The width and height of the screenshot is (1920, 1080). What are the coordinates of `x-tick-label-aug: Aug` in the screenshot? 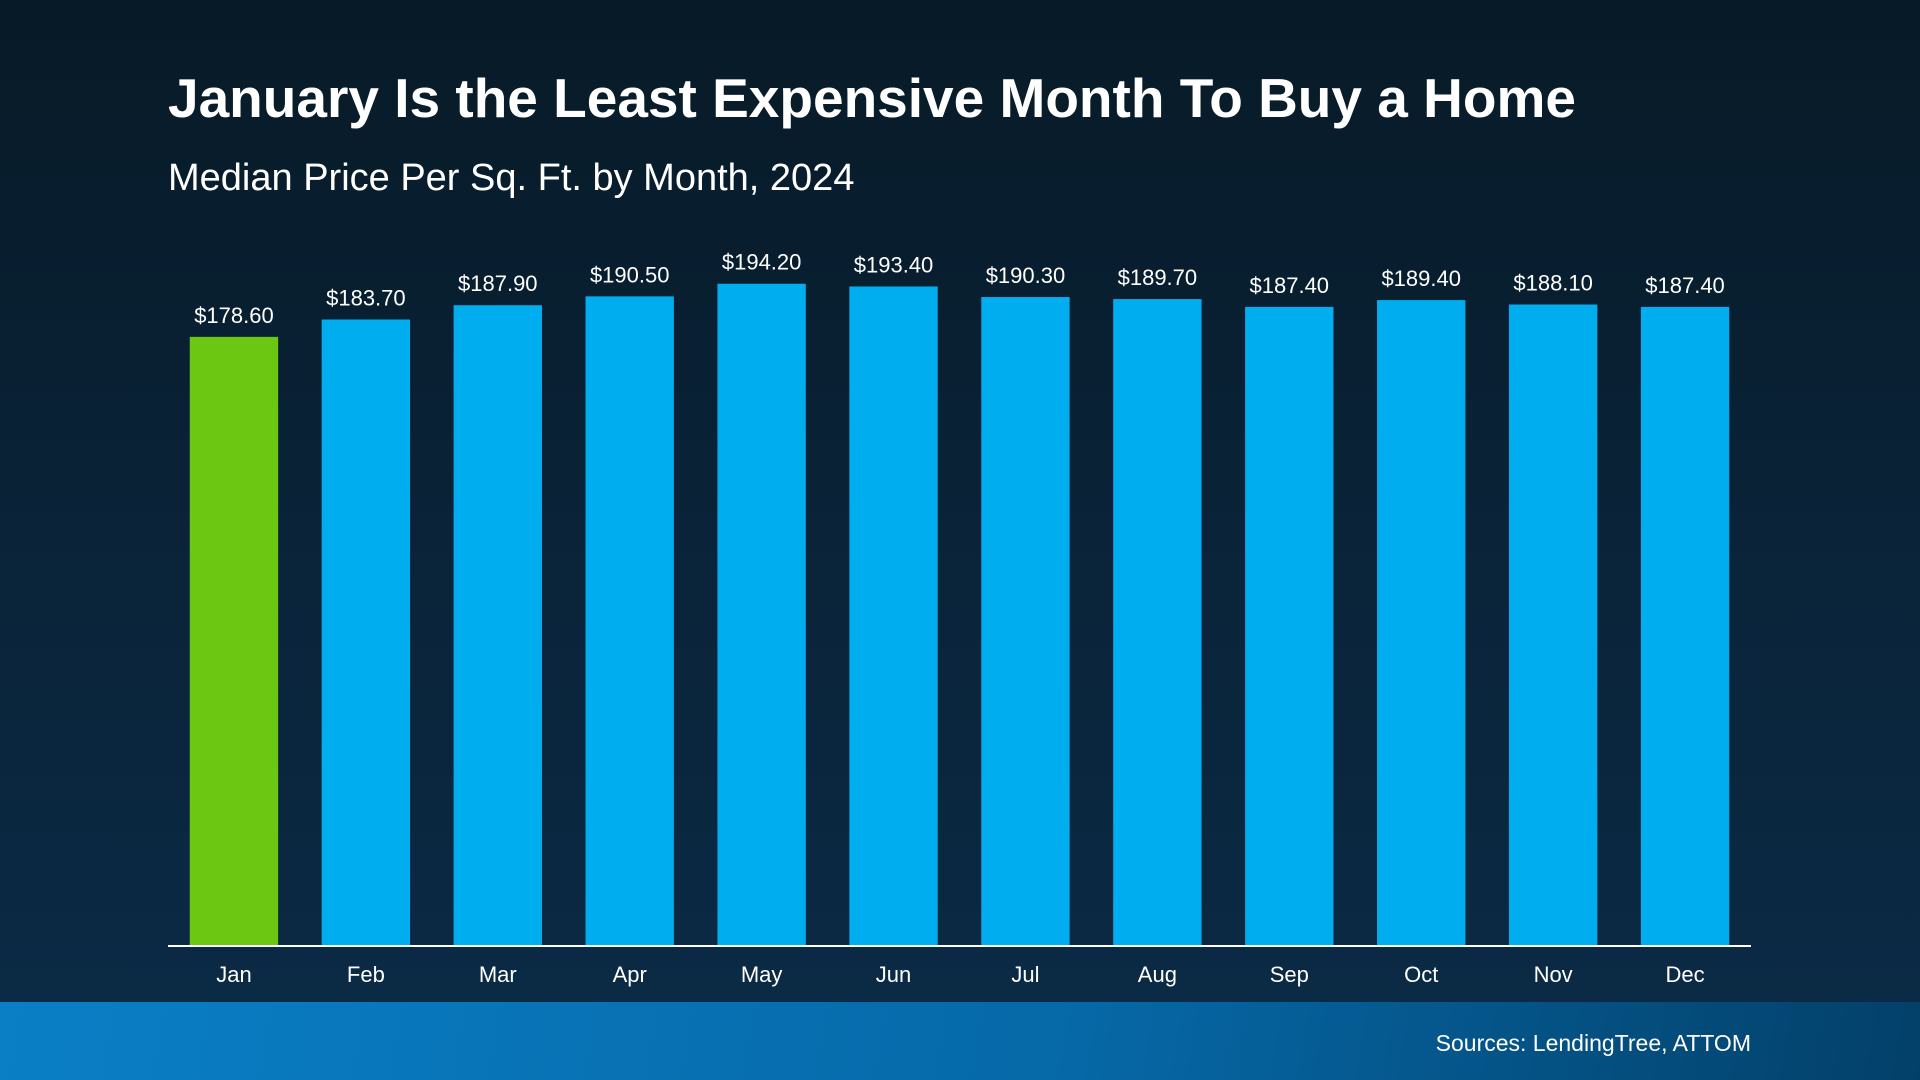 It's located at (1157, 974).